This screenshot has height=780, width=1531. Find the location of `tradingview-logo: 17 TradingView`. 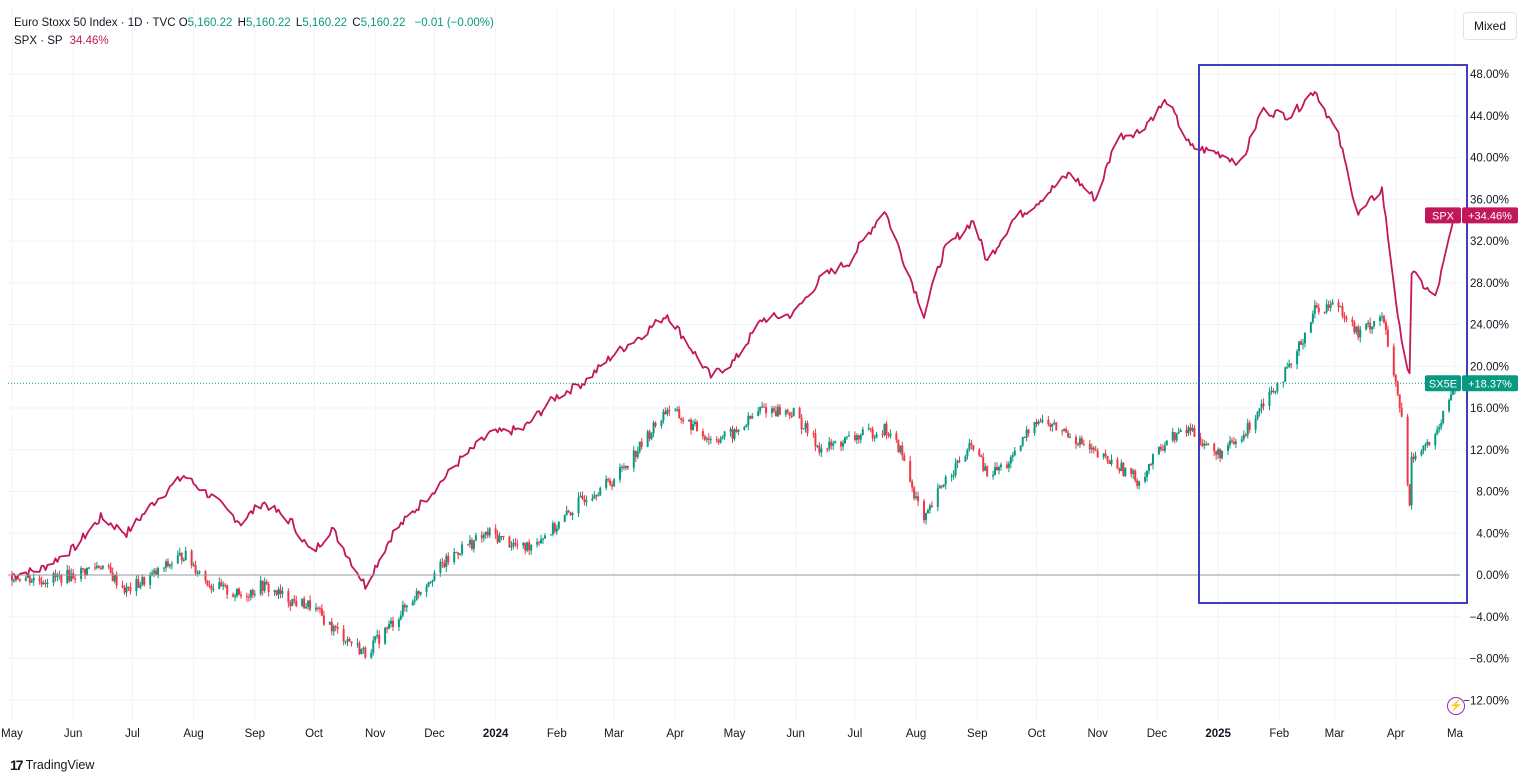

tradingview-logo: 17 TradingView is located at coordinates (52, 765).